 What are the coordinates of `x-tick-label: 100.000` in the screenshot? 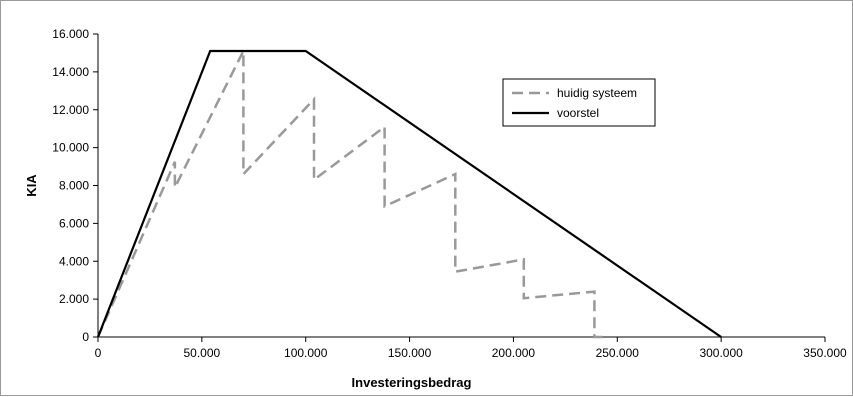 It's located at (306, 353).